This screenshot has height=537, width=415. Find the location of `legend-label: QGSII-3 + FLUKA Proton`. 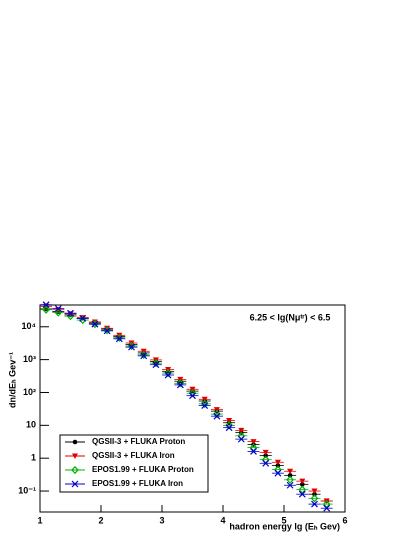

legend-label: QGSII-3 + FLUKA Proton is located at coordinates (138, 441).